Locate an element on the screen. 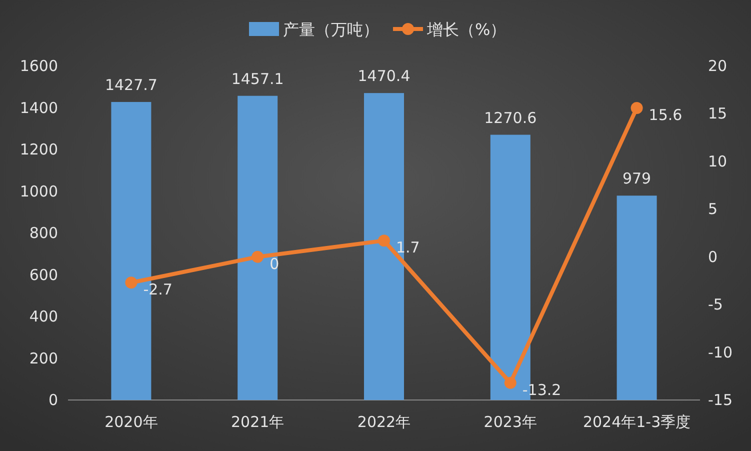 The image size is (751, 451). x-tick-label: 2022年 is located at coordinates (384, 422).